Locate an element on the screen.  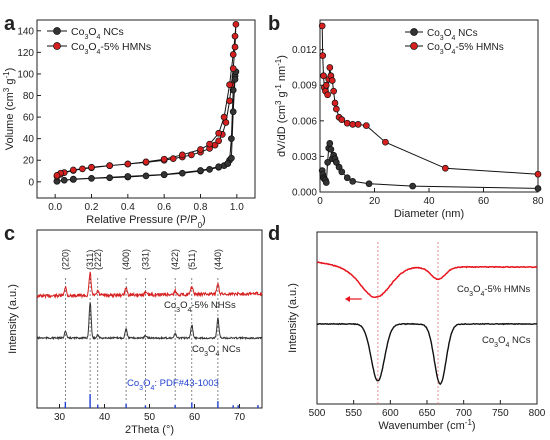
x-tick-label: 650 is located at coordinates (427, 413).